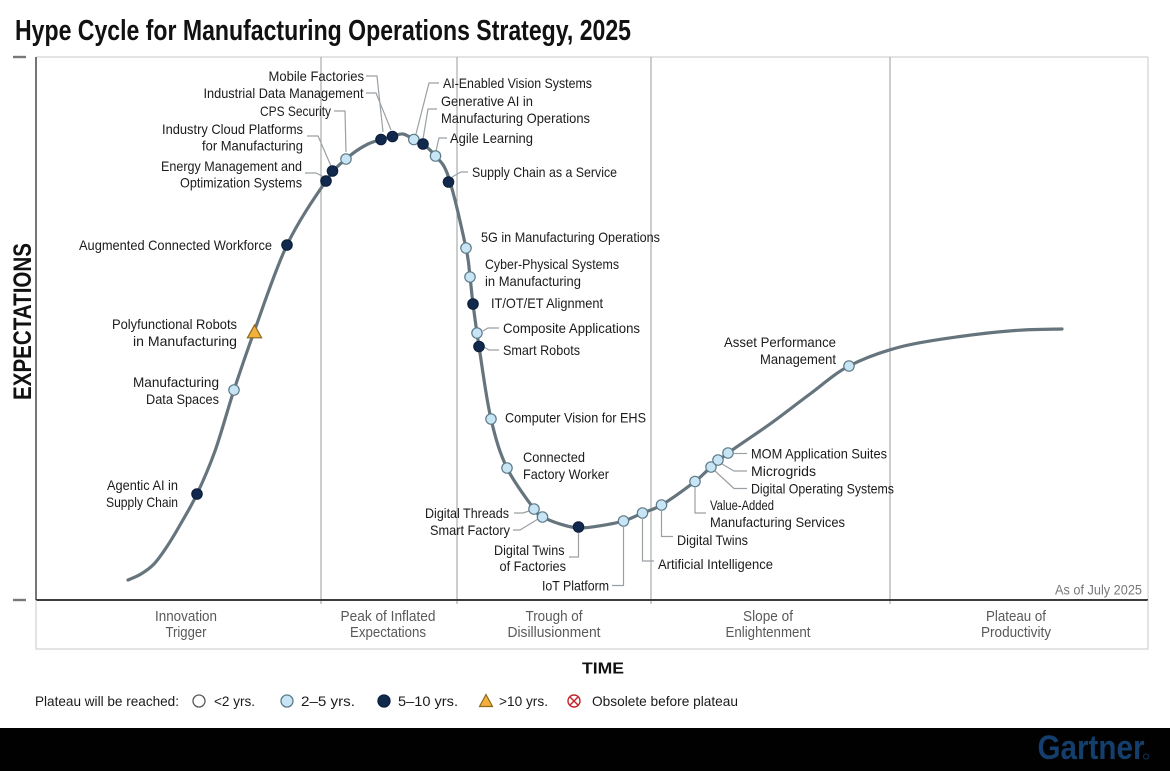 Image resolution: width=1170 pixels, height=771 pixels. Describe the element at coordinates (176, 382) in the screenshot. I see `svg-text: Manufacturing` at that location.